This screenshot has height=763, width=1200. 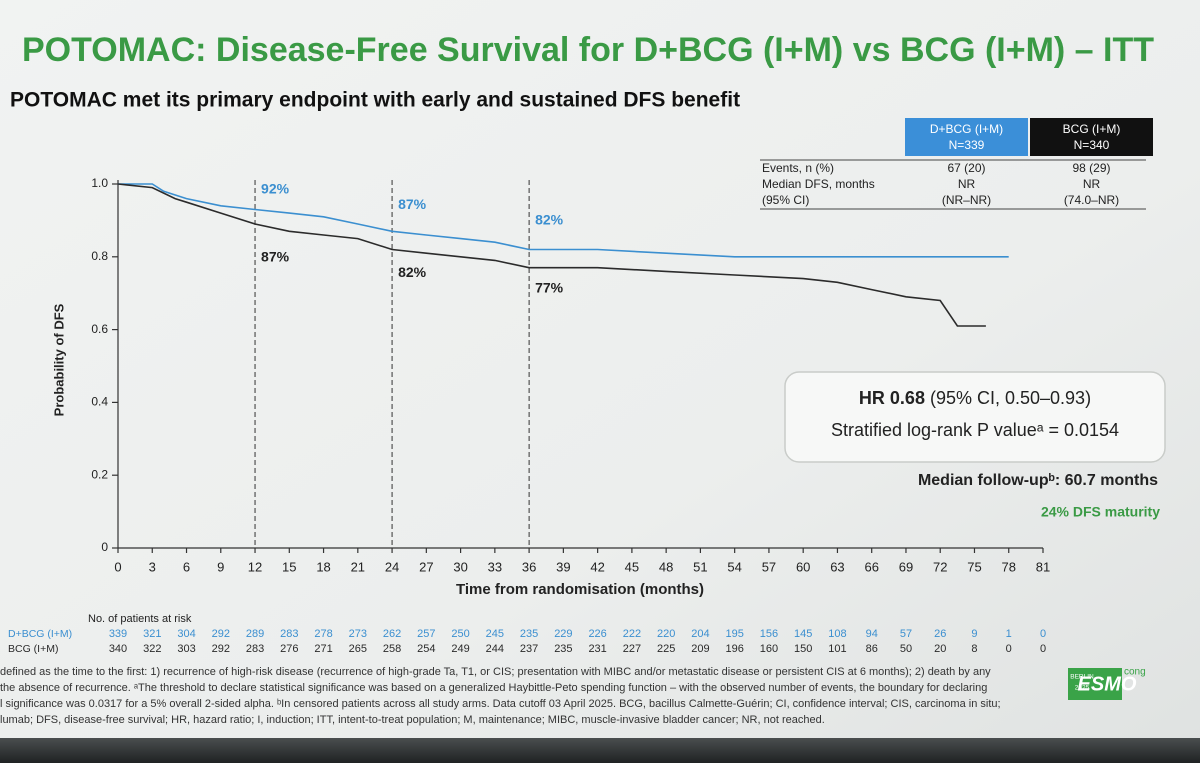 I want to click on y-tick-label: 0.6, so click(x=99, y=329).